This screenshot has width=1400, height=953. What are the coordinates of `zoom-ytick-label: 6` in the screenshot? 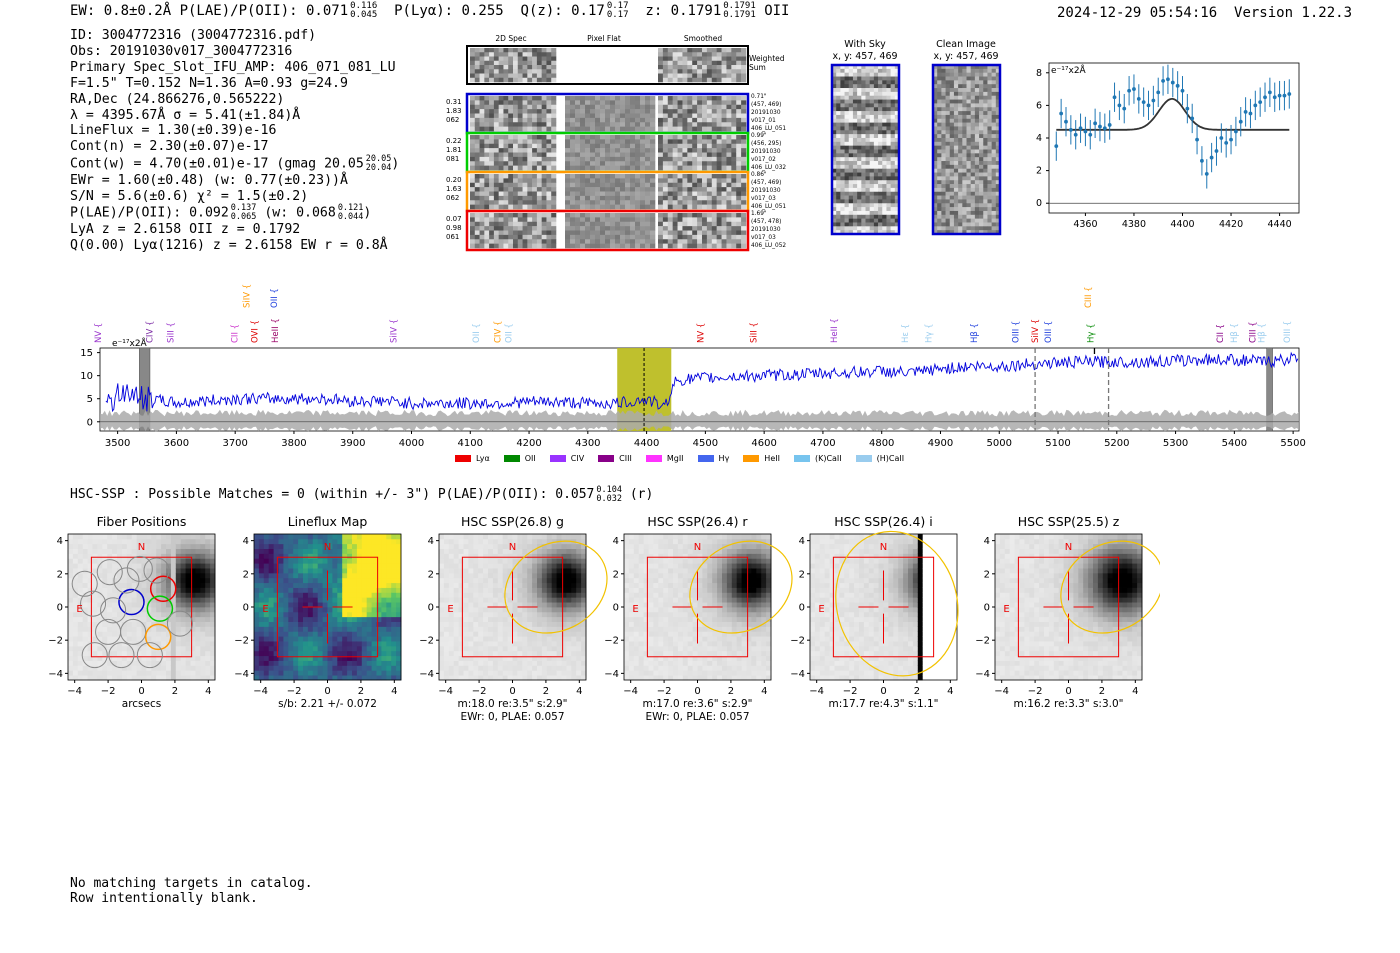 It's located at (1039, 105).